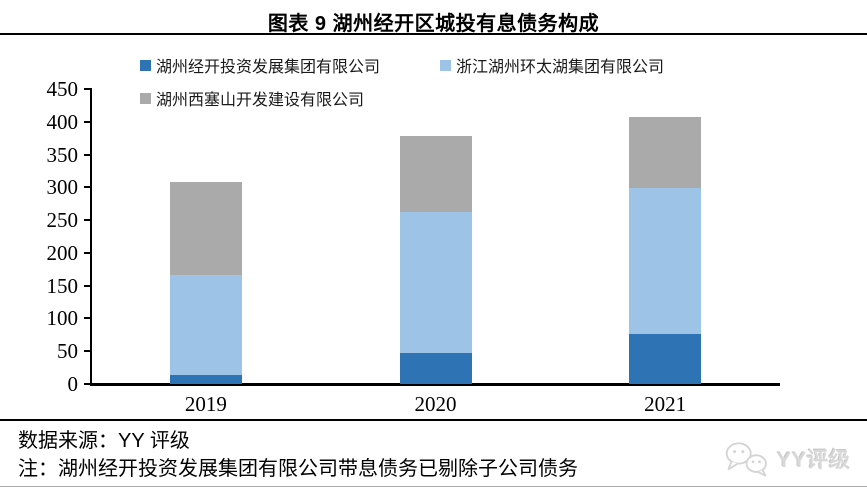  What do you see at coordinates (73, 384) in the screenshot?
I see `y-axis-tick-label: 0` at bounding box center [73, 384].